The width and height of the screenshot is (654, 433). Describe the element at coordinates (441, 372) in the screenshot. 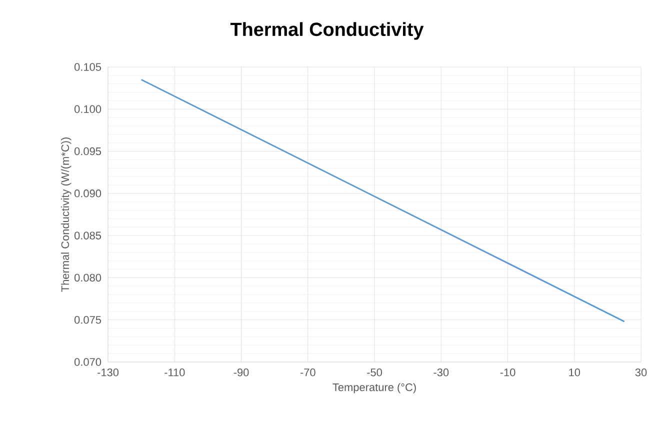

I see `x-tick-label: -30` at that location.